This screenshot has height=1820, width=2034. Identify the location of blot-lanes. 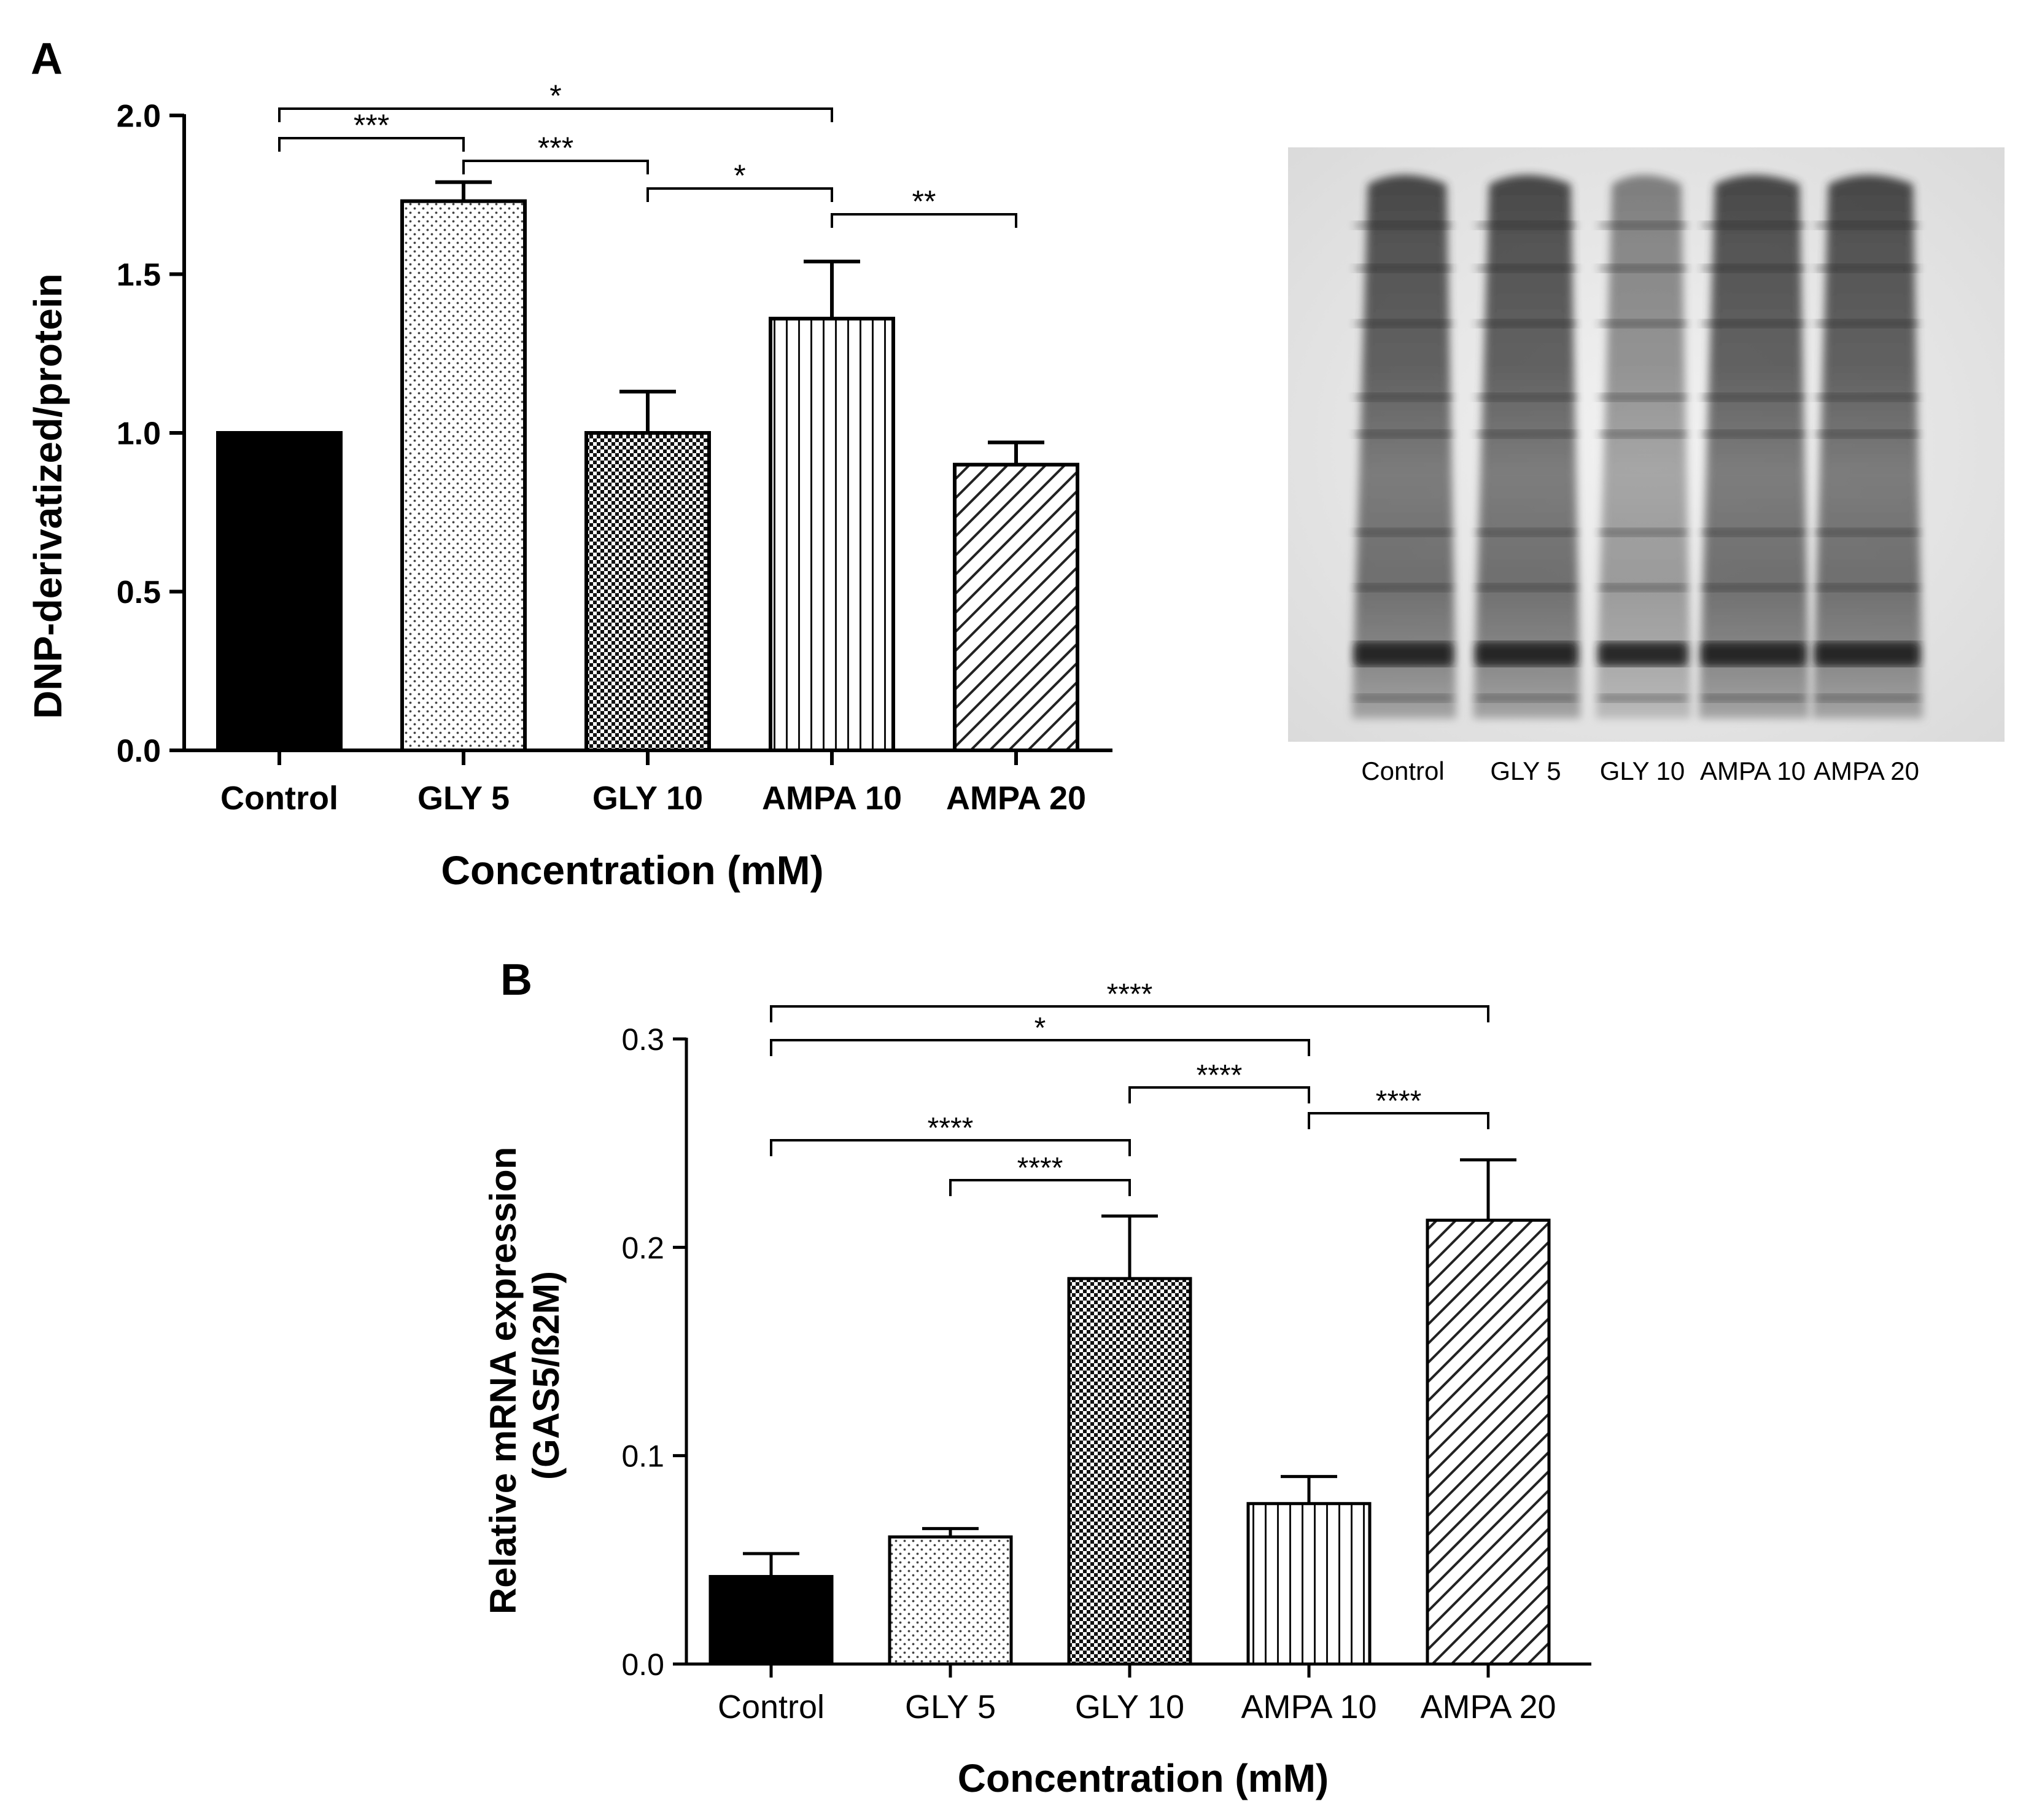
(1638, 446).